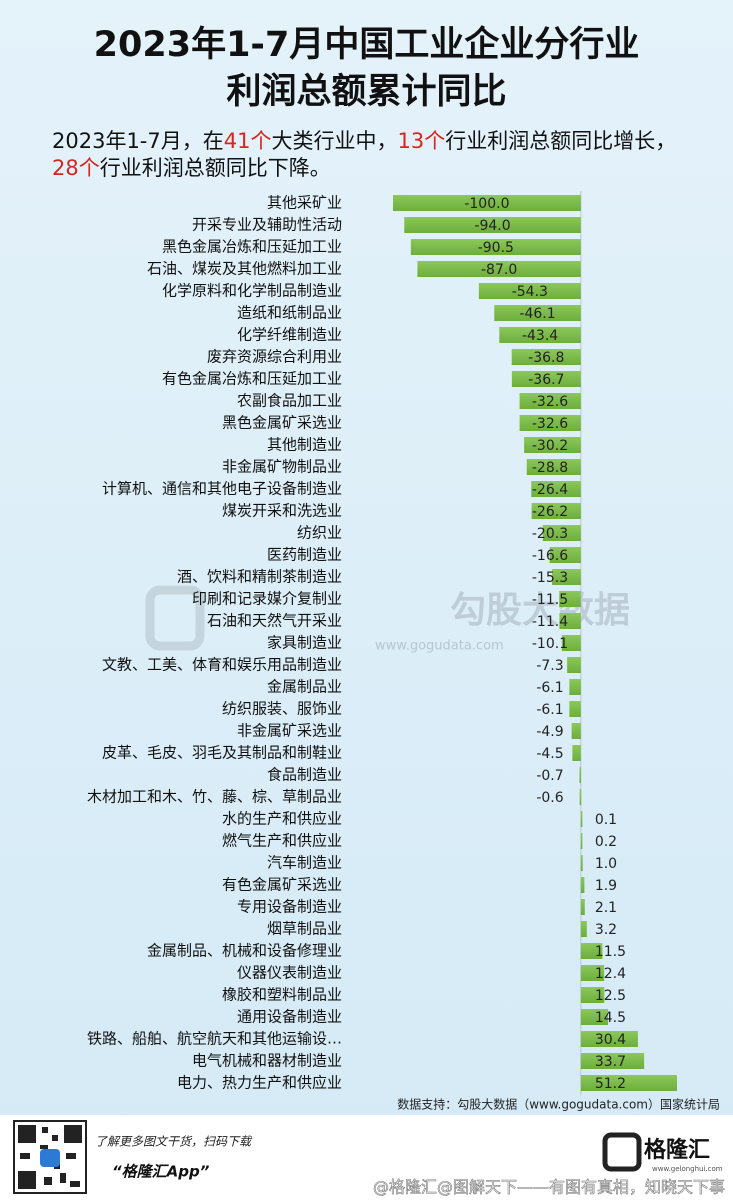 The width and height of the screenshot is (733, 1200). Describe the element at coordinates (550, 534) in the screenshot. I see `value-label: -20.3` at that location.